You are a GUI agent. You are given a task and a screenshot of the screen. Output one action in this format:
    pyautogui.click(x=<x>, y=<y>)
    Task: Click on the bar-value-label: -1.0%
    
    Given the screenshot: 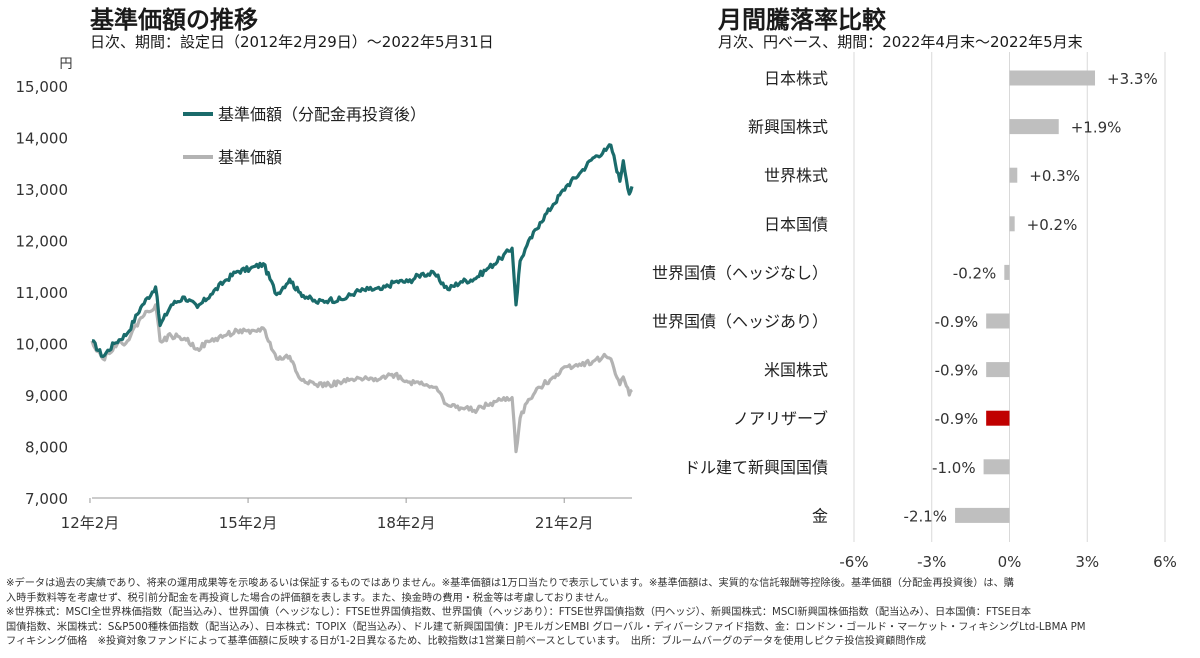 What is the action you would take?
    pyautogui.click(x=954, y=468)
    